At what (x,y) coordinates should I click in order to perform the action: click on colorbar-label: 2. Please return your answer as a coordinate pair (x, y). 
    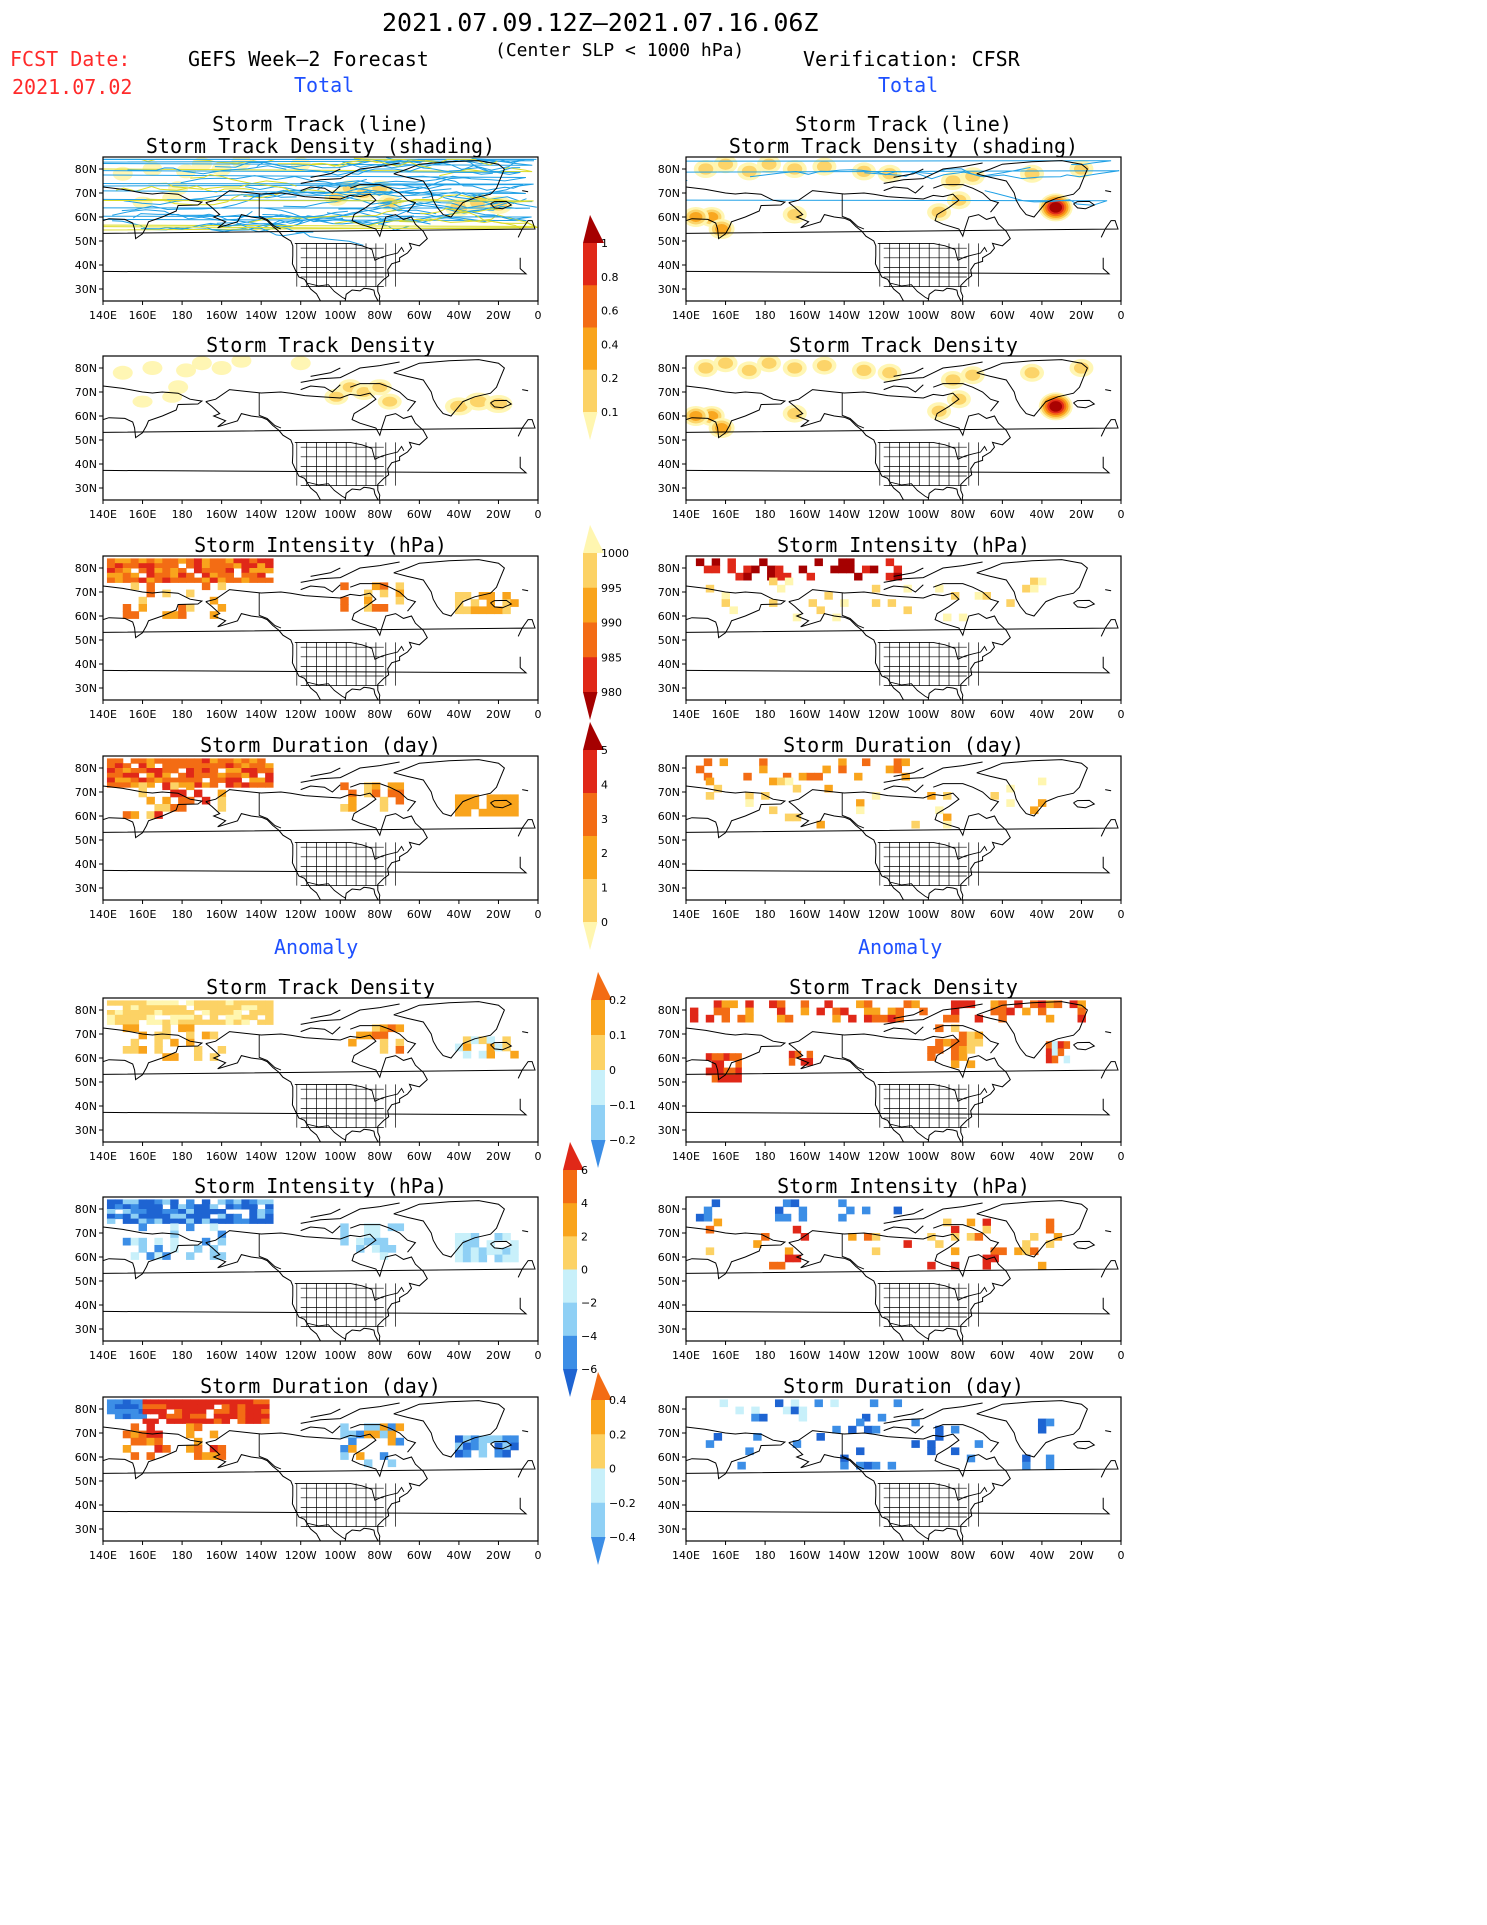
    Looking at the image, I should click on (604, 853).